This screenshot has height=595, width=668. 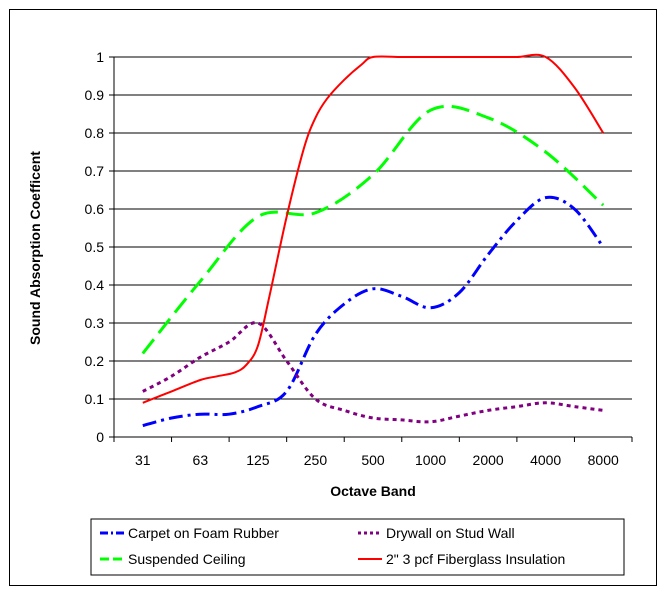 I want to click on y-tick-label: 0.7, so click(x=95, y=171).